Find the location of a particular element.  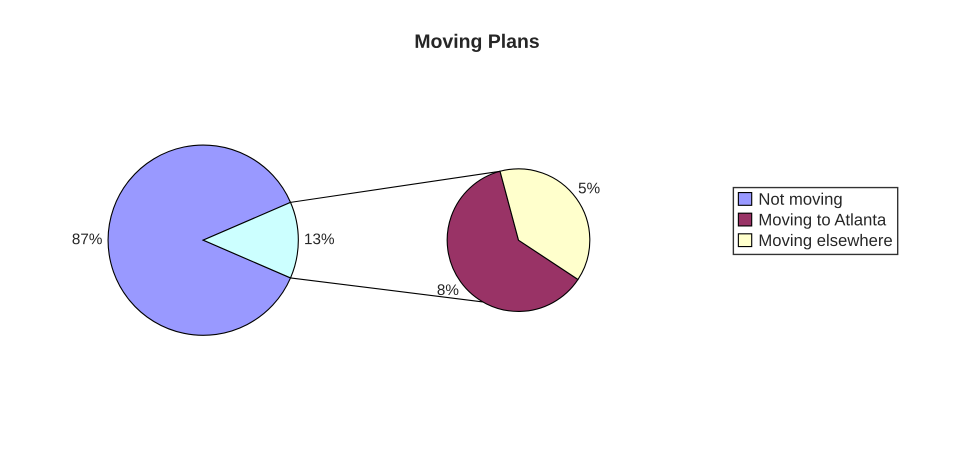

data-label: 5% is located at coordinates (589, 188).